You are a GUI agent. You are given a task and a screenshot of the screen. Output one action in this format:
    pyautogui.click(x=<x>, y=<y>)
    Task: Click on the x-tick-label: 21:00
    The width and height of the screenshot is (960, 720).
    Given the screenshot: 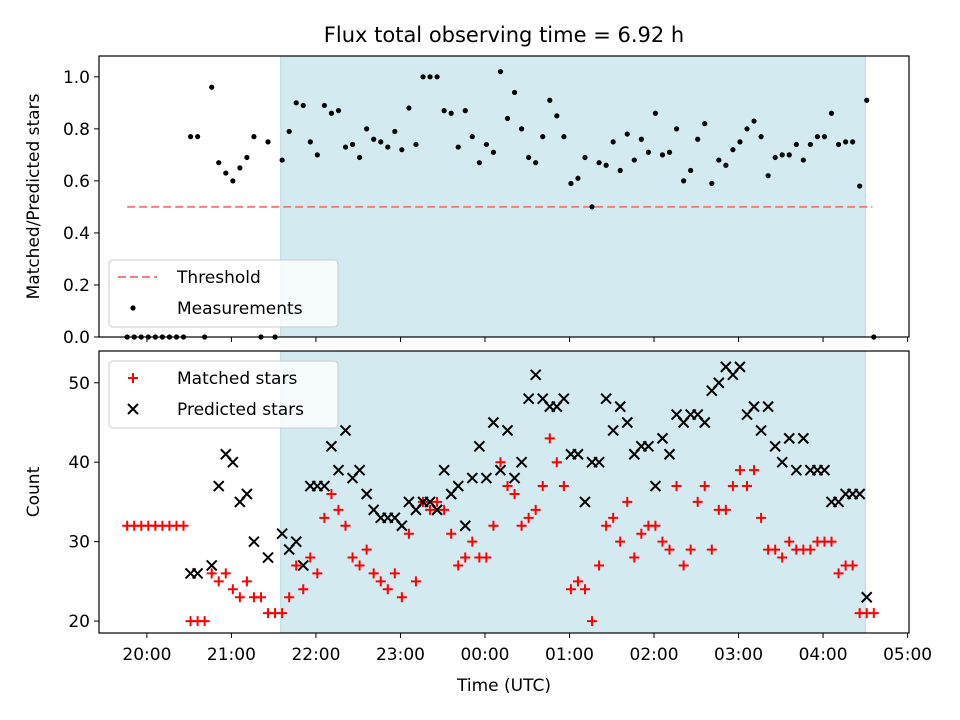 What is the action you would take?
    pyautogui.click(x=231, y=655)
    